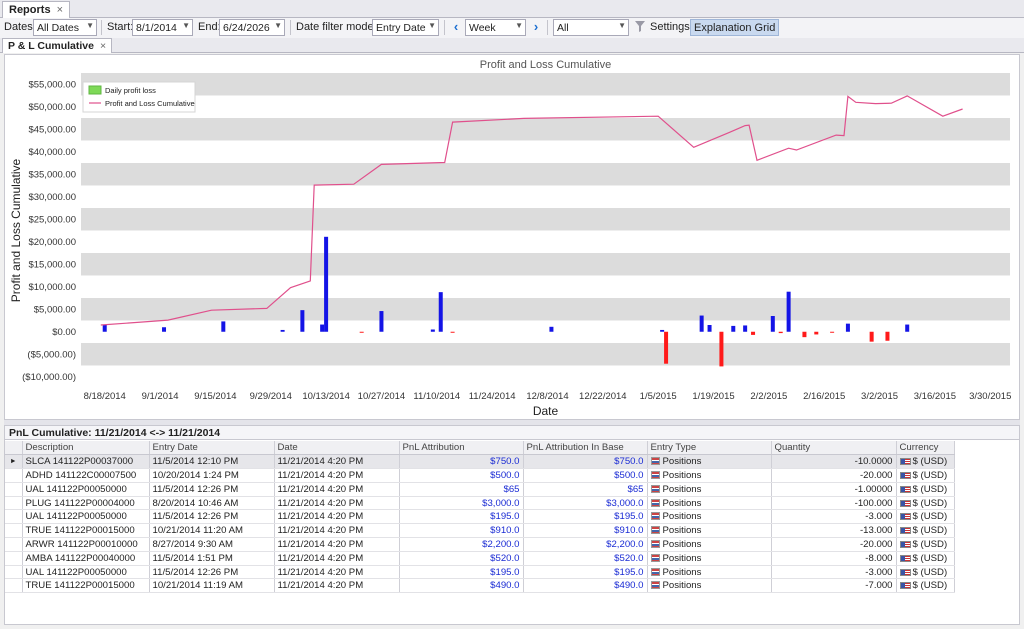 The height and width of the screenshot is (629, 1024). I want to click on next-period-button: ›, so click(536, 26).